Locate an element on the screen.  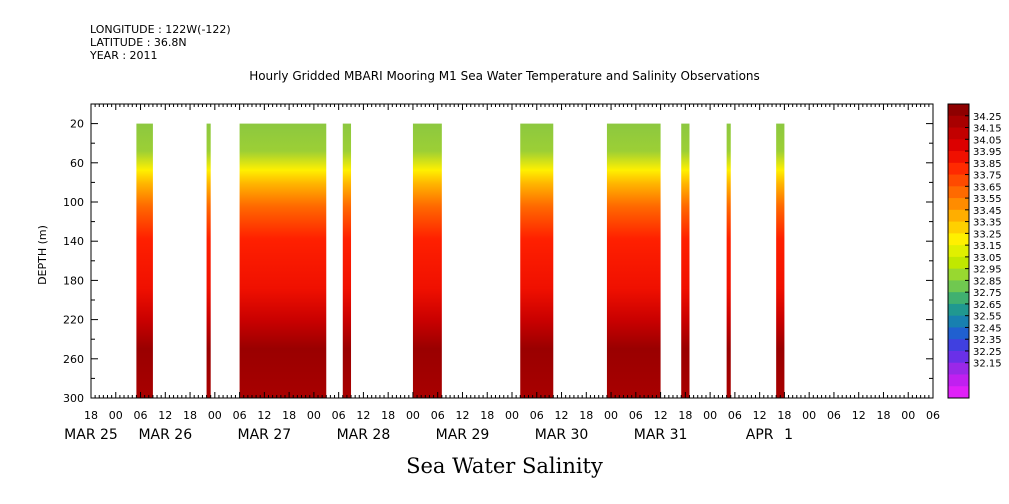
colorbar-label: 32.55 is located at coordinates (987, 317).